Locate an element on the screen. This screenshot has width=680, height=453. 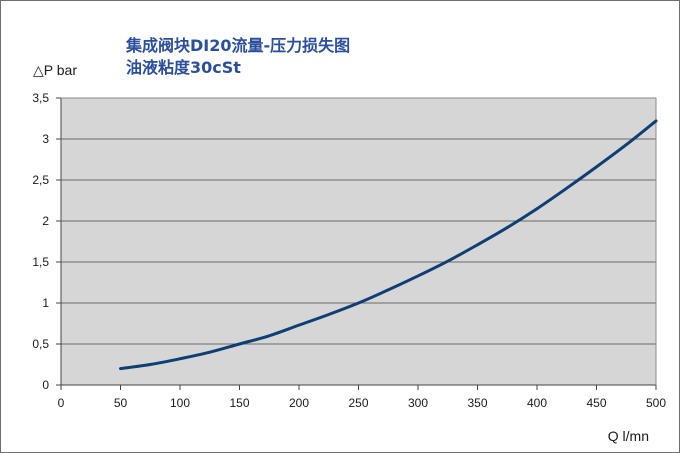
chart-subtitle: 油液粘度30cSt is located at coordinates (183, 67).